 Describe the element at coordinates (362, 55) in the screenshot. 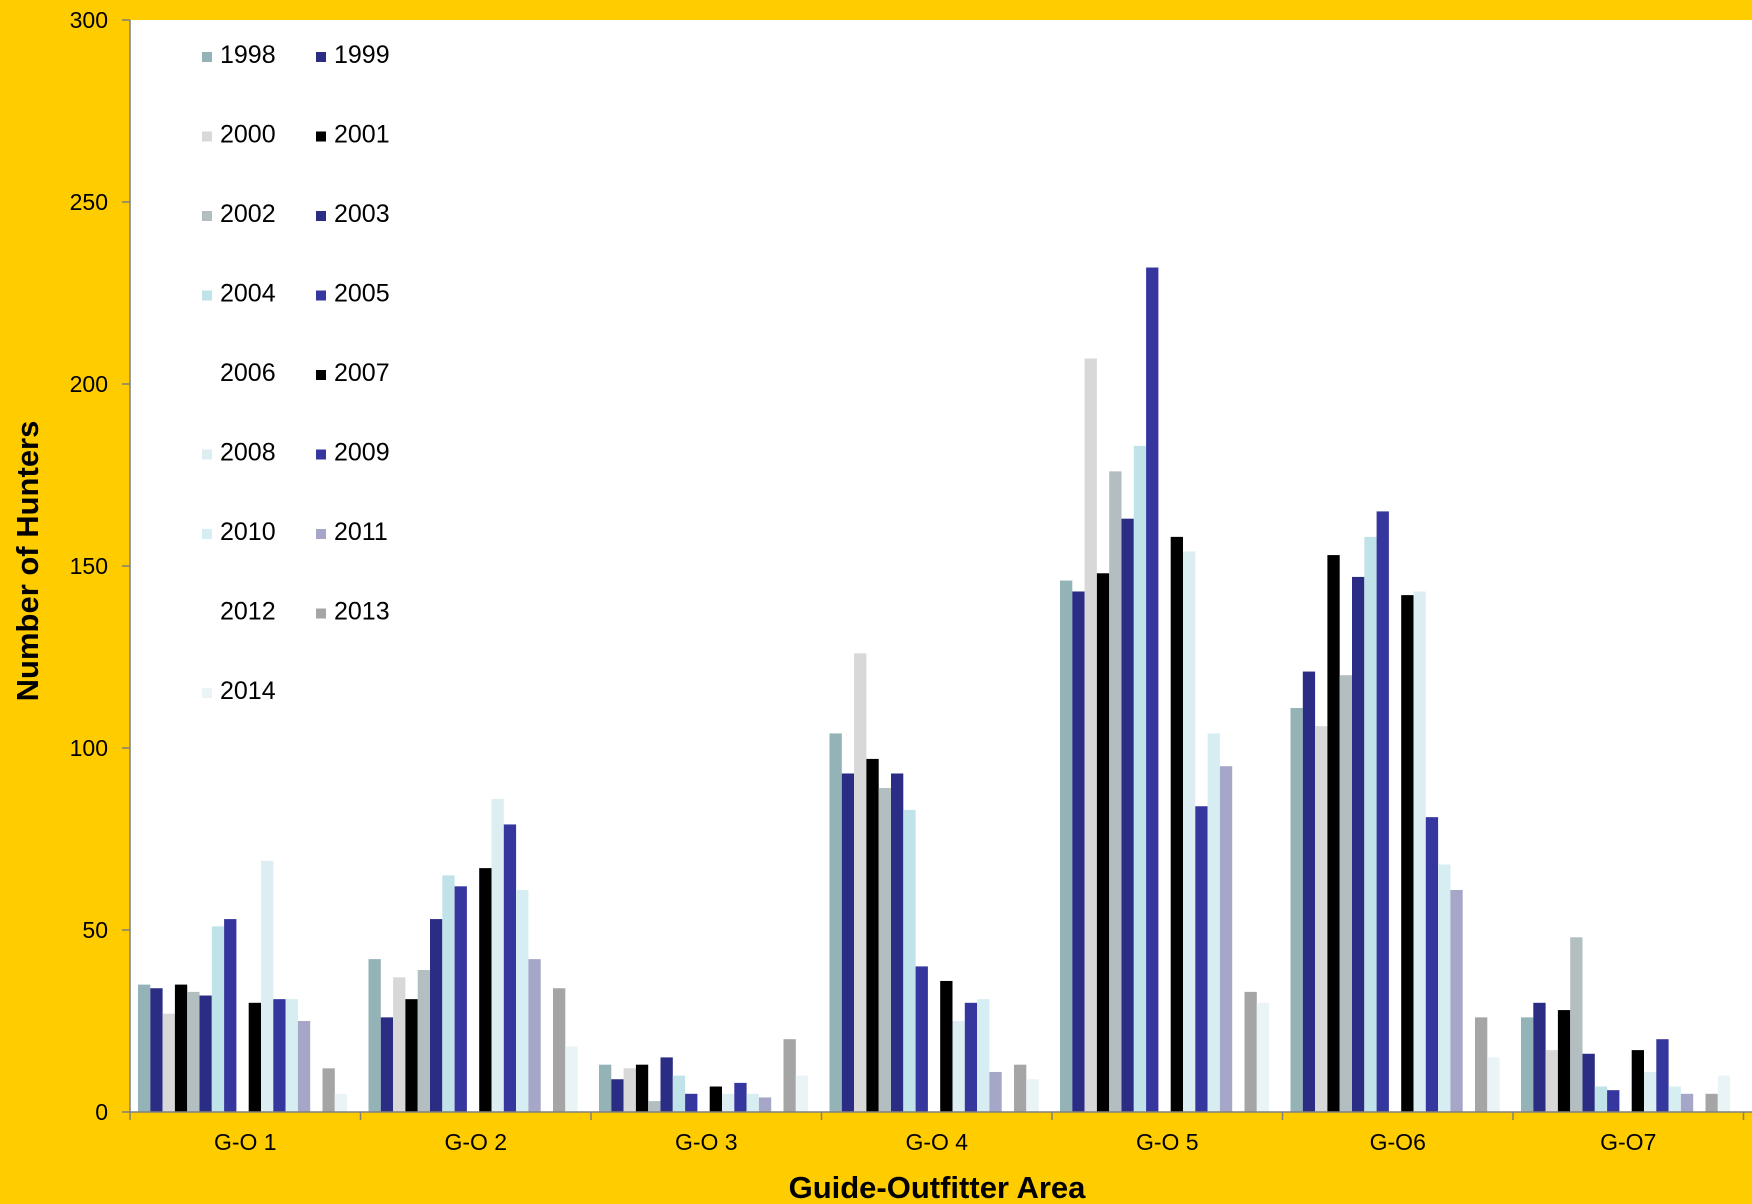

I see `legend-label: 1999` at that location.